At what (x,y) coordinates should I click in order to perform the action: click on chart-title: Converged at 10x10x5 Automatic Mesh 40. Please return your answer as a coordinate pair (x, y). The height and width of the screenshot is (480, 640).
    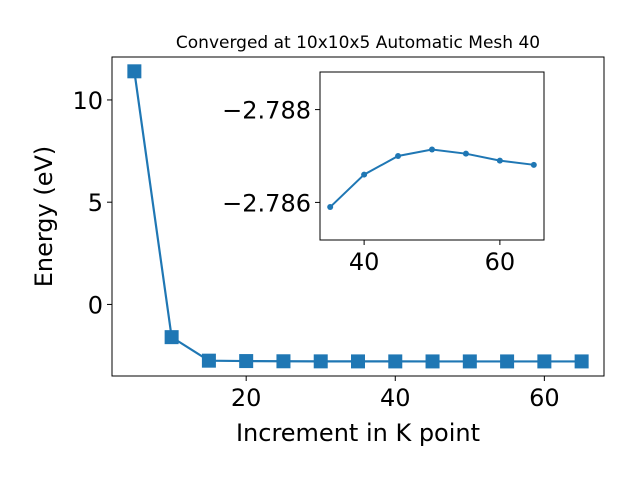
    Looking at the image, I should click on (358, 43).